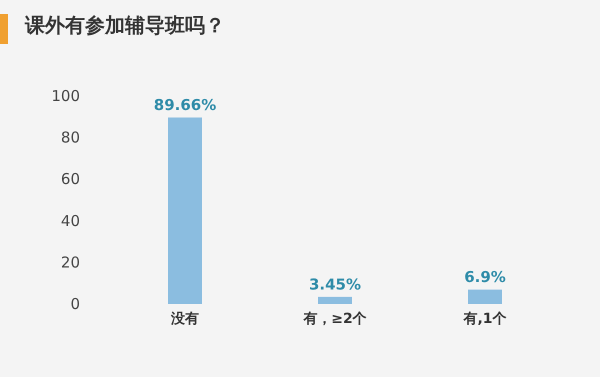 The width and height of the screenshot is (600, 377). Describe the element at coordinates (65, 96) in the screenshot. I see `y-tick-label: 100` at that location.